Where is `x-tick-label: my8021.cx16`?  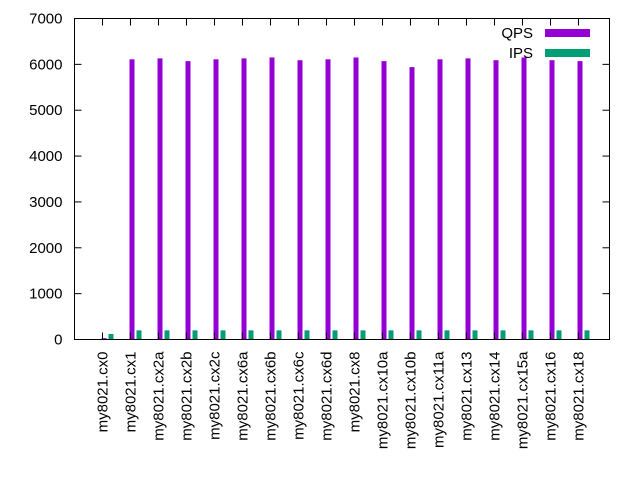 x-tick-label: my8021.cx16 is located at coordinates (551, 396).